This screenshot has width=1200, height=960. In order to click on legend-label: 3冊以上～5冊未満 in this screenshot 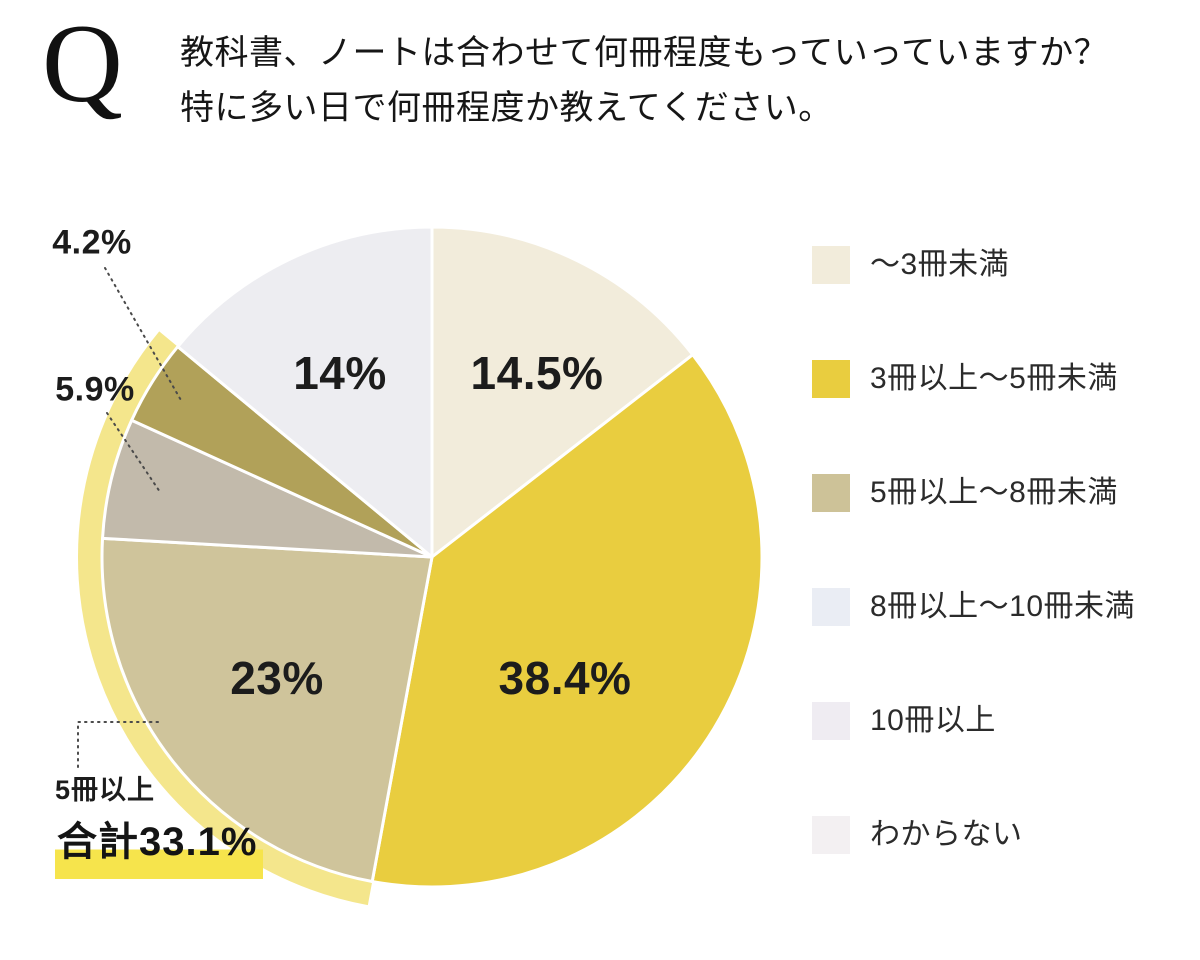, I will do `click(994, 378)`.